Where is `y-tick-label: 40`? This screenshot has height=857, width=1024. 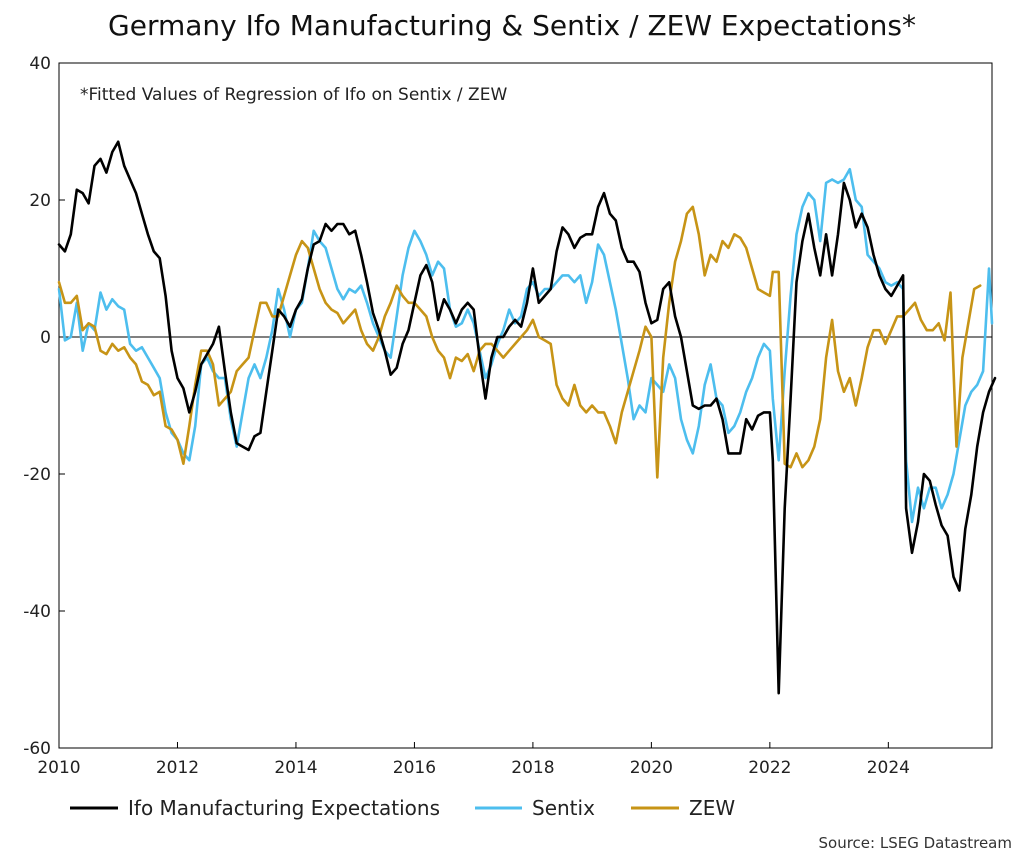 y-tick-label: 40 is located at coordinates (40, 64).